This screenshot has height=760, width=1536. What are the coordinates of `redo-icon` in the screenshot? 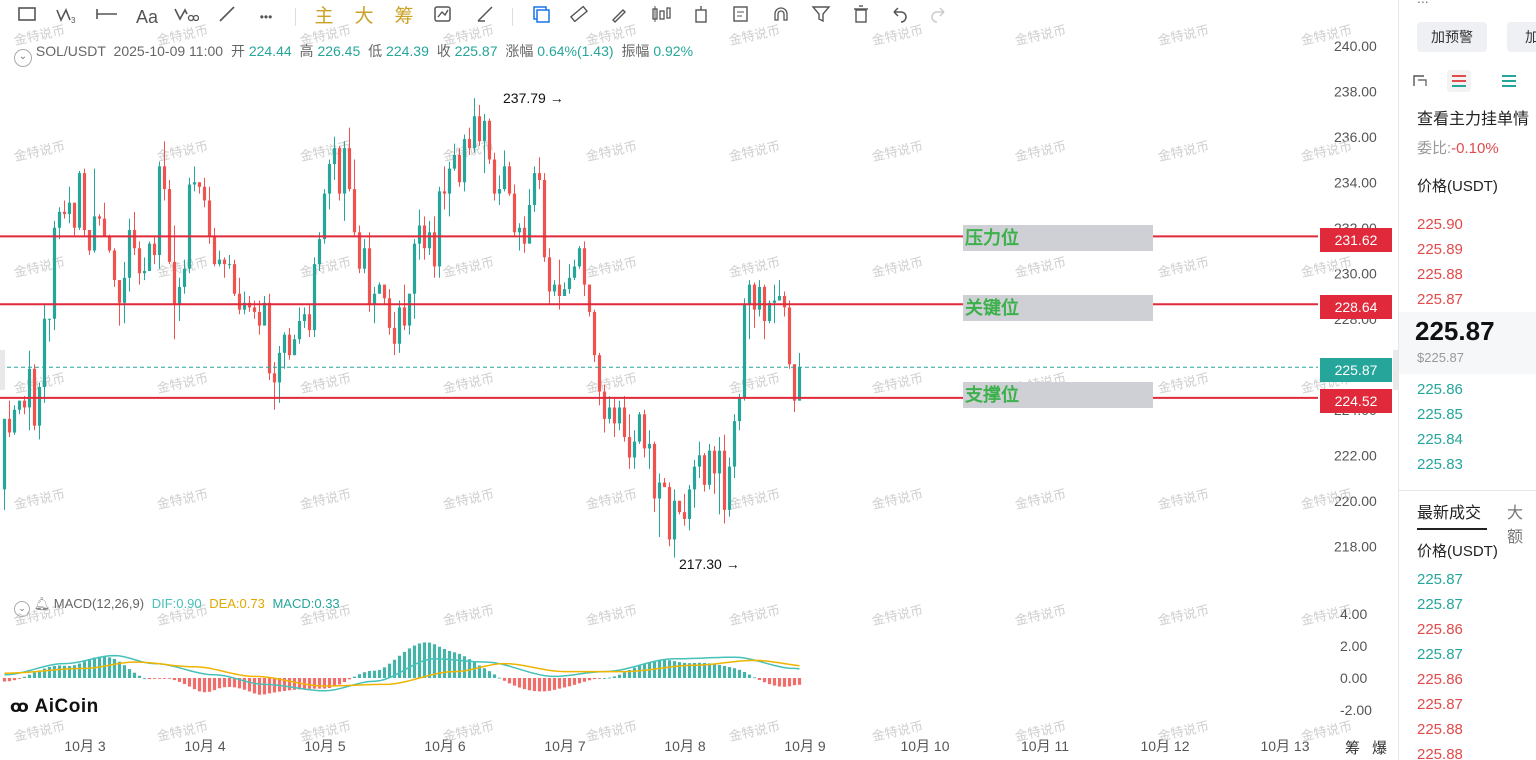 It's located at (939, 17).